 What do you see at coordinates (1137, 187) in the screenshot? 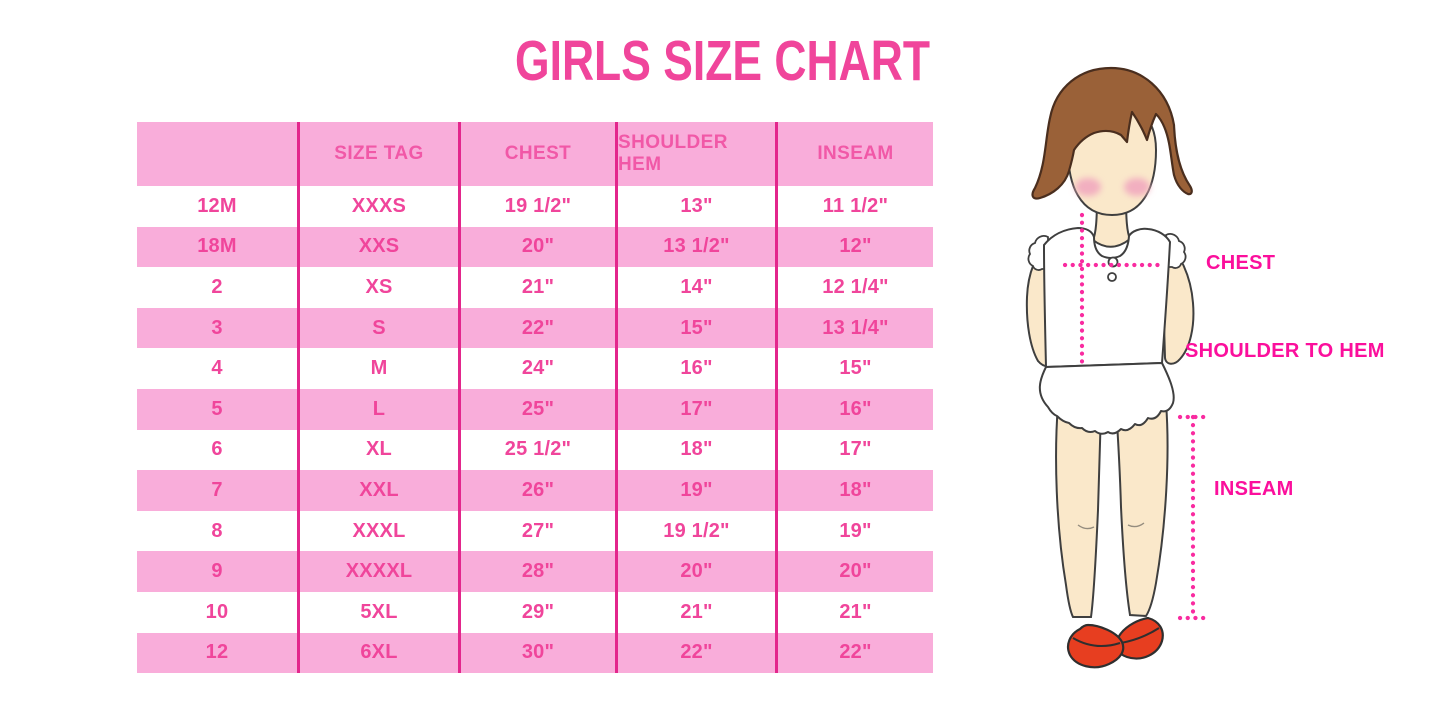
I see `blush-right` at bounding box center [1137, 187].